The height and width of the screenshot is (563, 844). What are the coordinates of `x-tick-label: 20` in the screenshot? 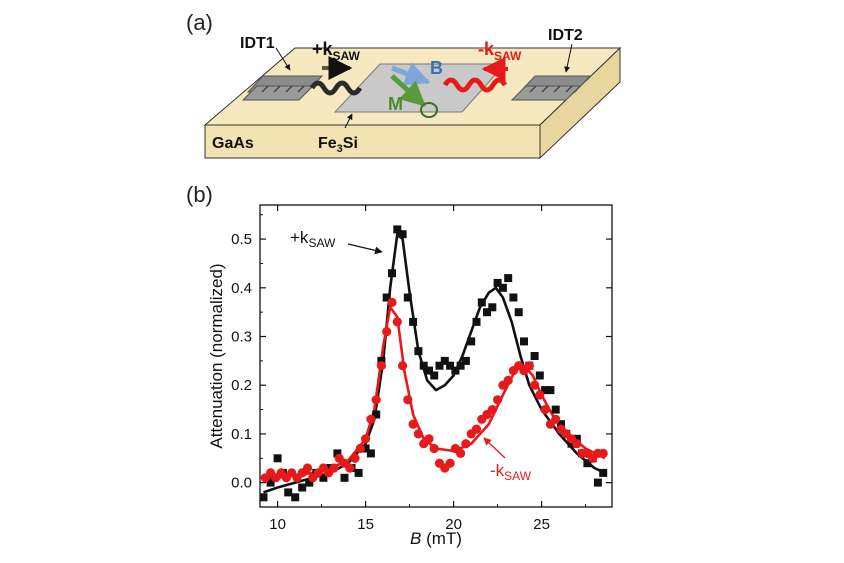 It's located at (453, 524).